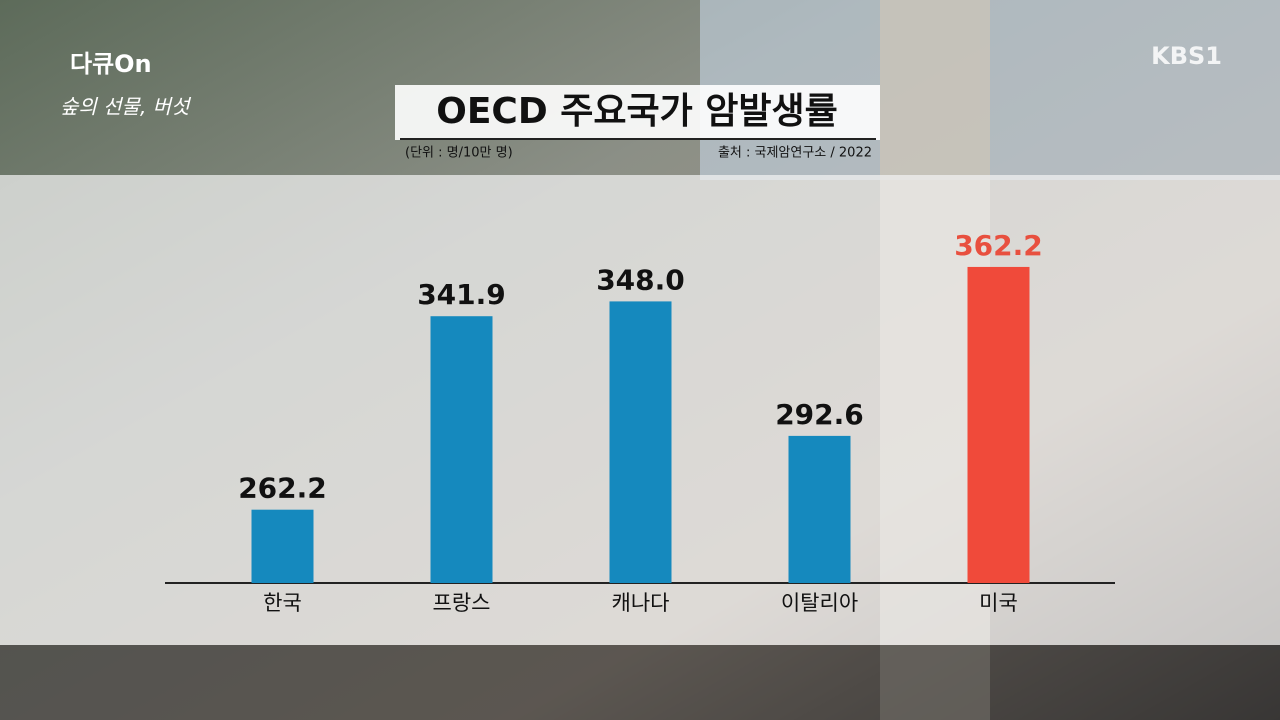 This screenshot has height=720, width=1280. I want to click on title-box, so click(637, 112).